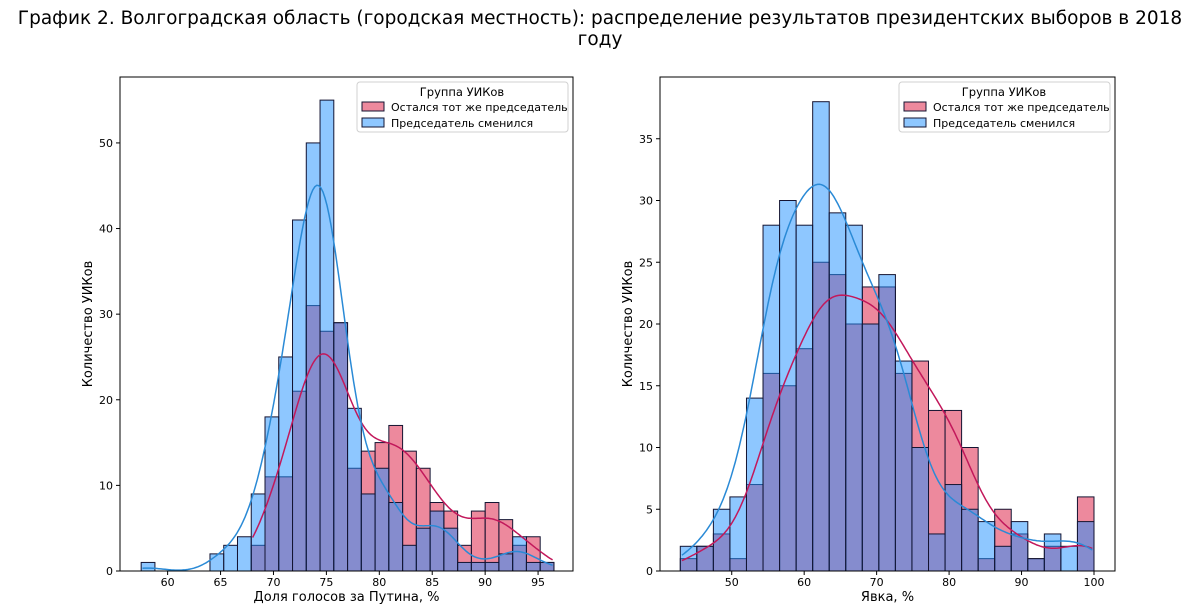 The height and width of the screenshot is (612, 1200). Describe the element at coordinates (1093, 582) in the screenshot. I see `x-tick-label: 100` at that location.